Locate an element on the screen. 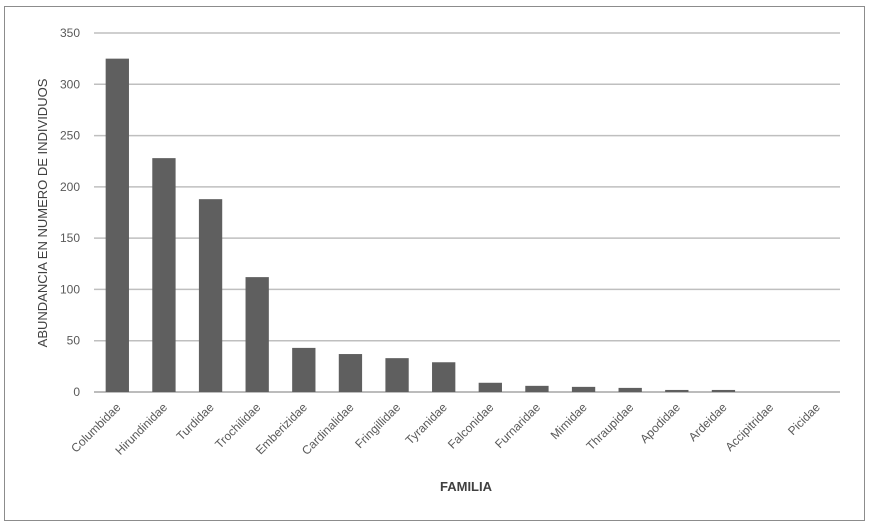 The image size is (874, 528). bar-emberizidae is located at coordinates (304, 369).